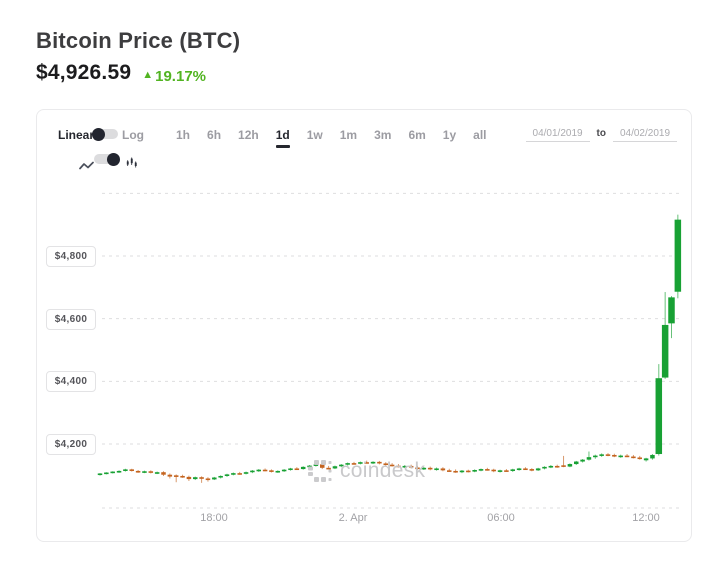 The image size is (728, 580). Describe the element at coordinates (138, 56) in the screenshot. I see `page-header: Bitcoin Price (BTC) $4,926.59 ▲ 19.17%` at that location.